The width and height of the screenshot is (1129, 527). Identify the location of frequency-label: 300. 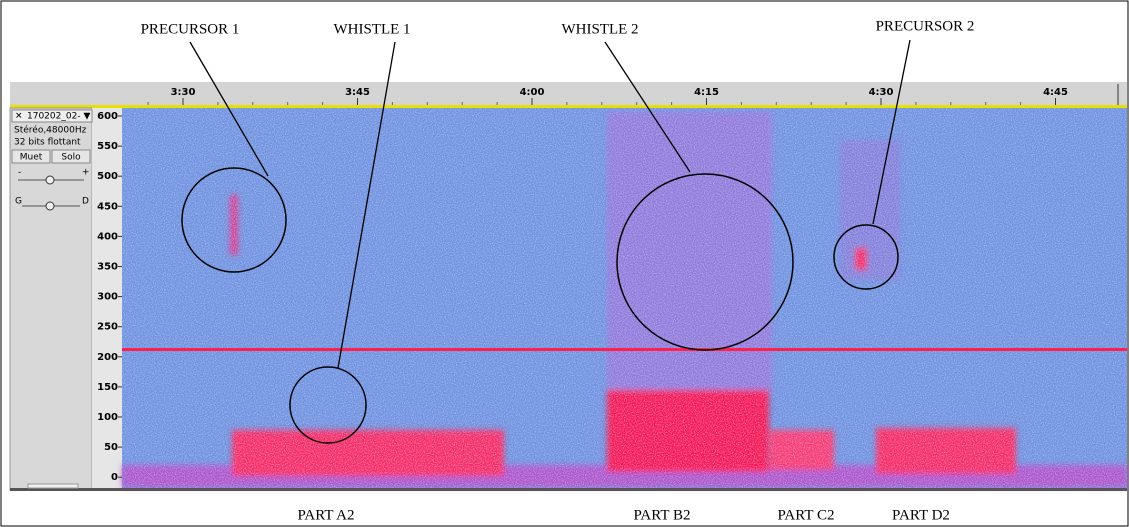
(107, 297).